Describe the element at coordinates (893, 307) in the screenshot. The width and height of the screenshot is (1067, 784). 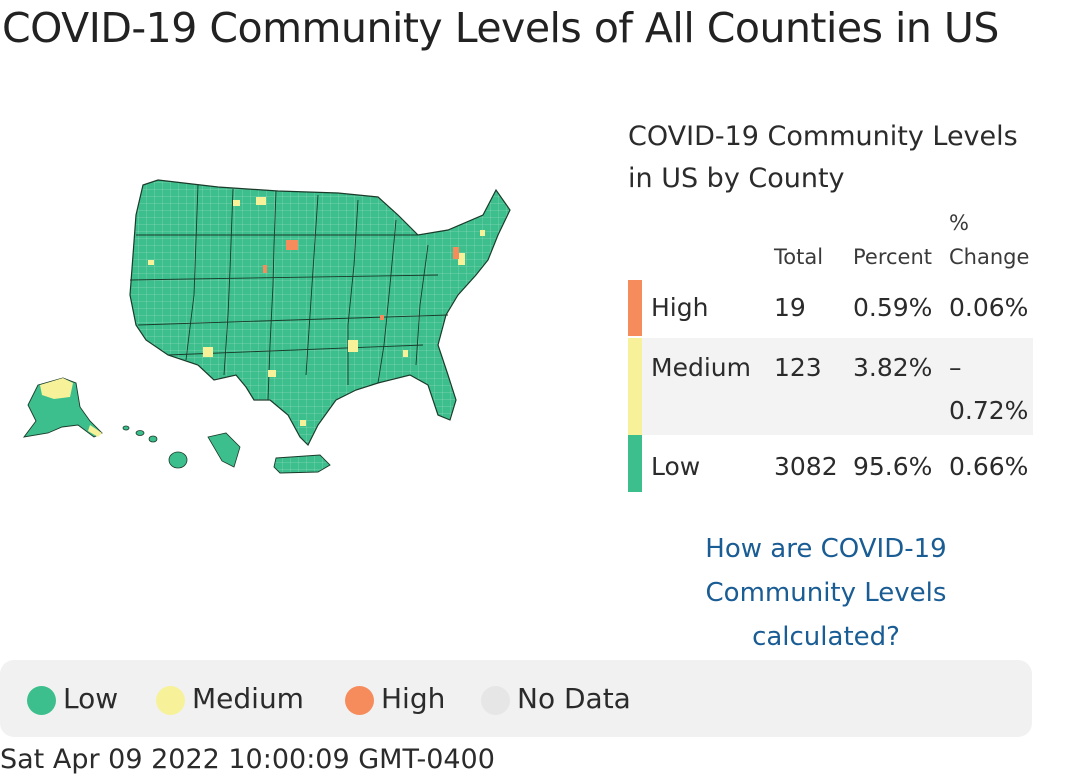
I see `percent-value: 0.59%` at that location.